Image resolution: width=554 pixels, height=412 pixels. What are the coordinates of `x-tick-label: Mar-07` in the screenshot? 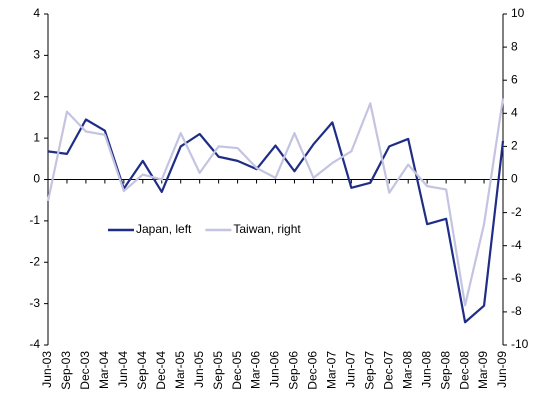 It's located at (332, 370).